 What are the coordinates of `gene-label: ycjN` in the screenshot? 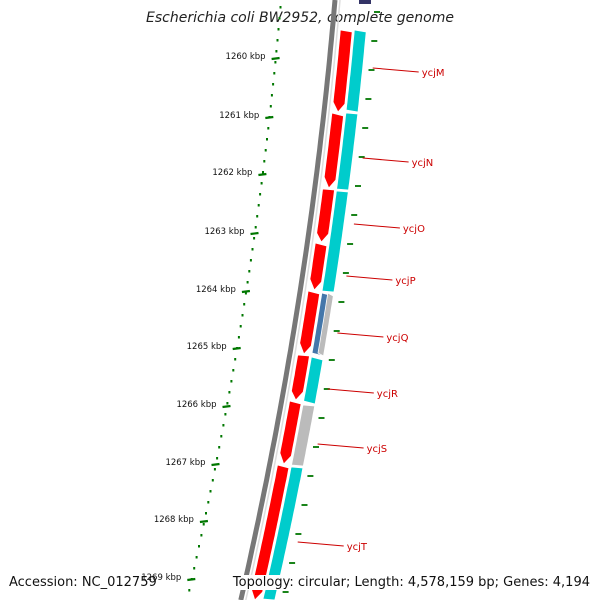 It's located at (423, 163).